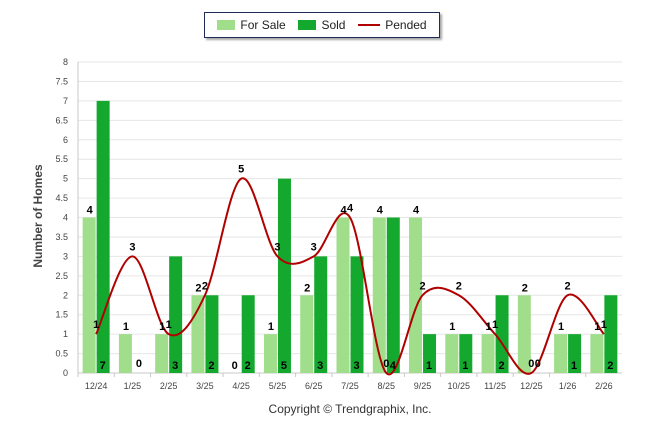  I want to click on label-sold: 1, so click(429, 366).